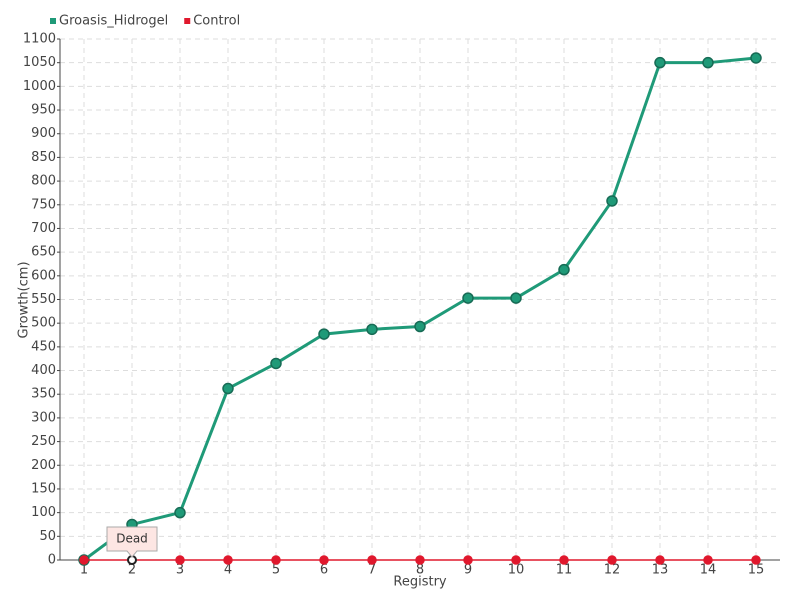 This screenshot has width=800, height=600. Describe the element at coordinates (43, 370) in the screenshot. I see `y-tick-label: 400` at that location.